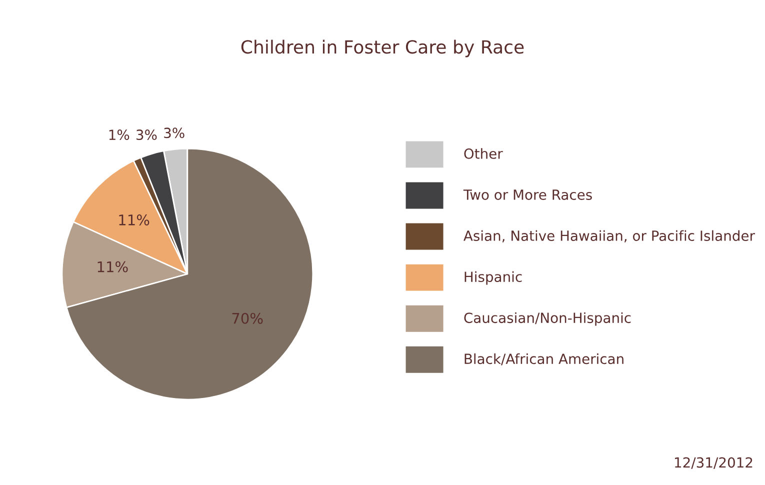  I want to click on legend-label: Black/African American, so click(544, 359).